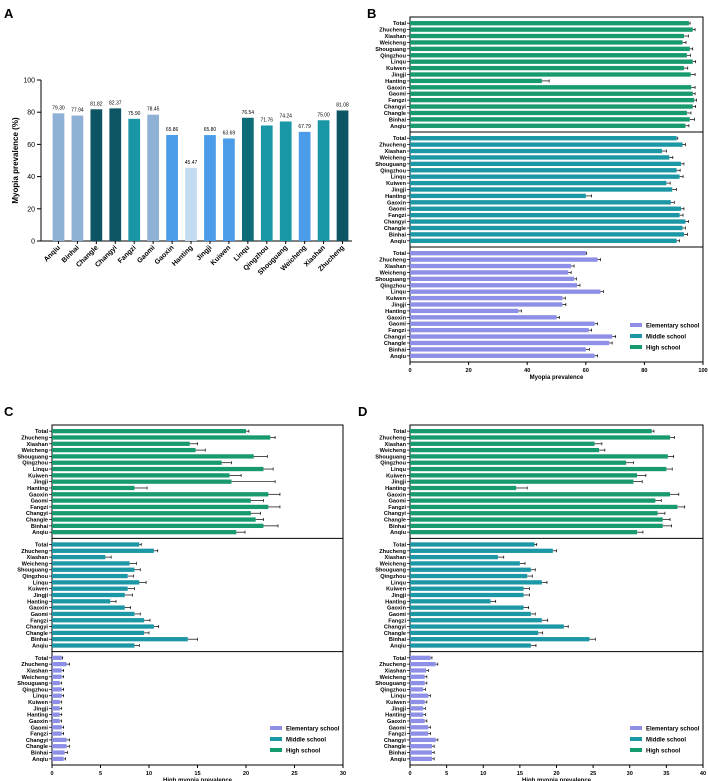  I want to click on y-tick-label: Weicheng, so click(35, 678).